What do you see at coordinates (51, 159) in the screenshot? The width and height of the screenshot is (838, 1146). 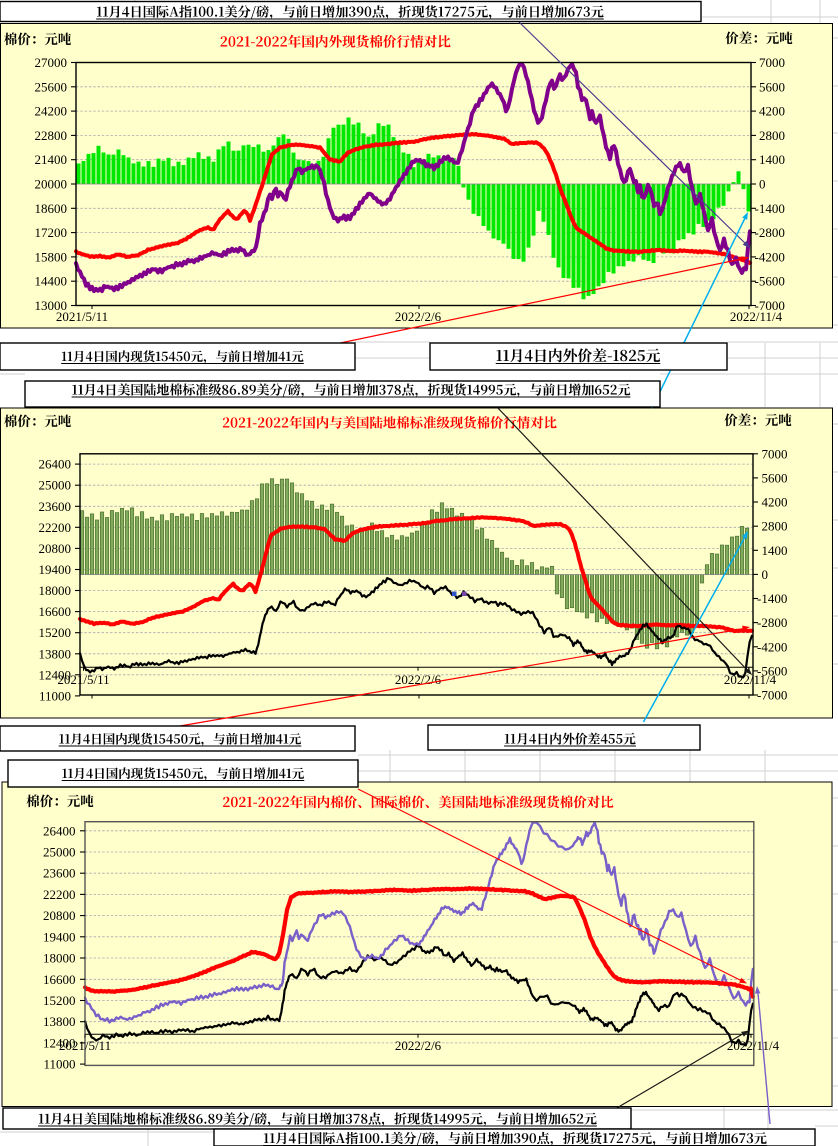 I see `svg-text: 21400` at bounding box center [51, 159].